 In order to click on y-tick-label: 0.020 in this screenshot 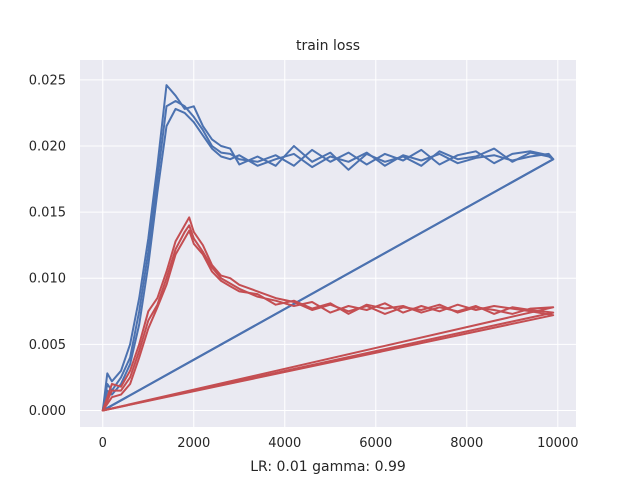, I will do `click(47, 146)`.